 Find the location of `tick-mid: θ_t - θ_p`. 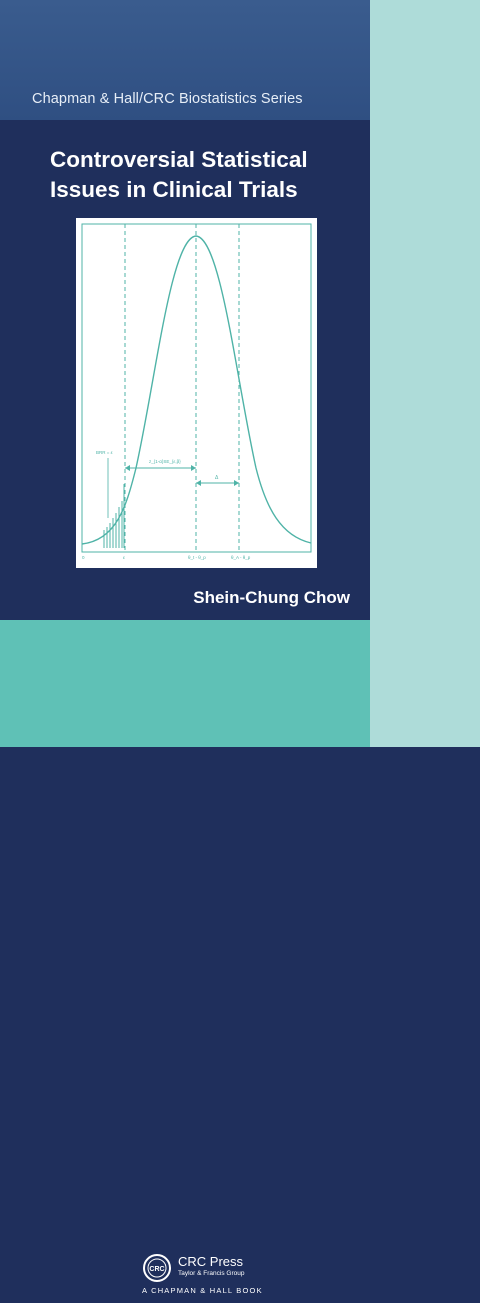

tick-mid: θ_t - θ_p is located at coordinates (197, 557).